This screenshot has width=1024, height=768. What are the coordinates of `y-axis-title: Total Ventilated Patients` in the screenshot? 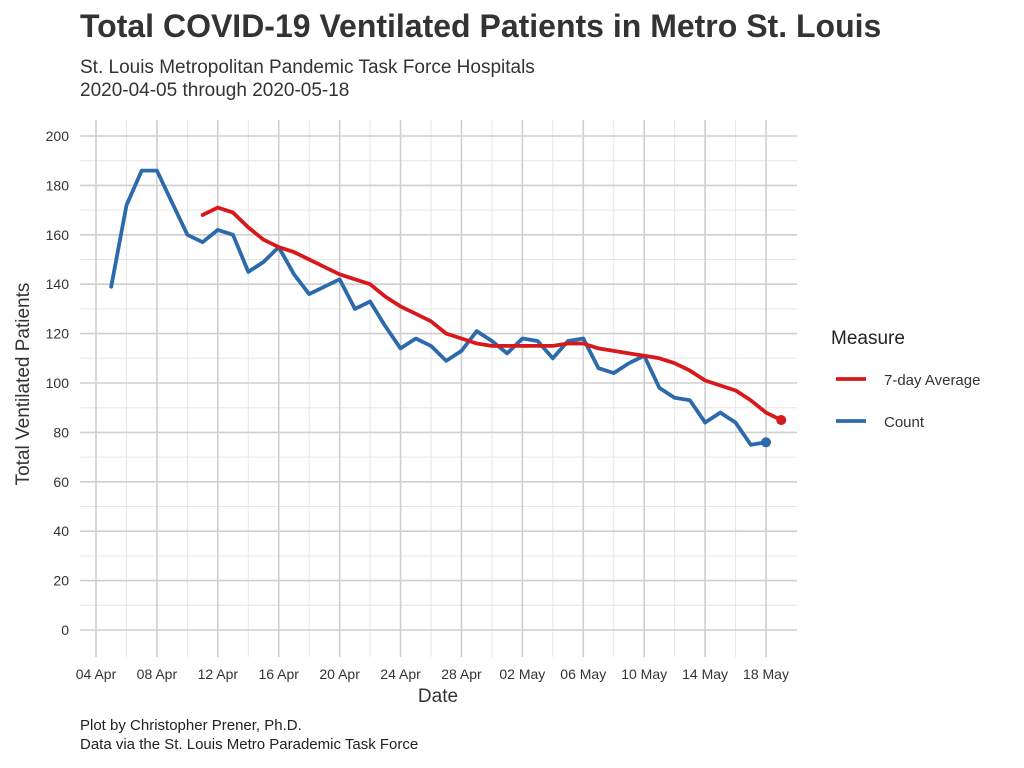 It's located at (23, 384).